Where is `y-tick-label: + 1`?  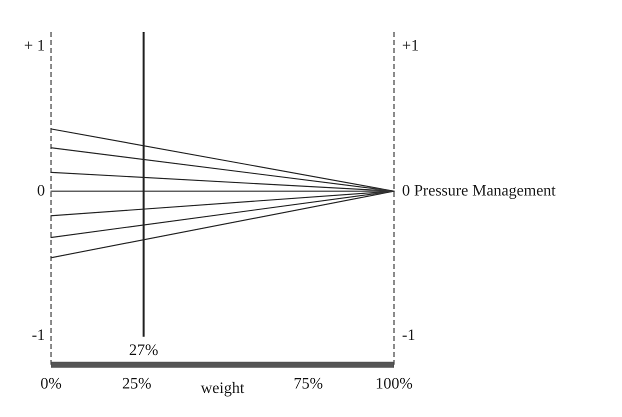
y-tick-label: + 1 is located at coordinates (35, 46).